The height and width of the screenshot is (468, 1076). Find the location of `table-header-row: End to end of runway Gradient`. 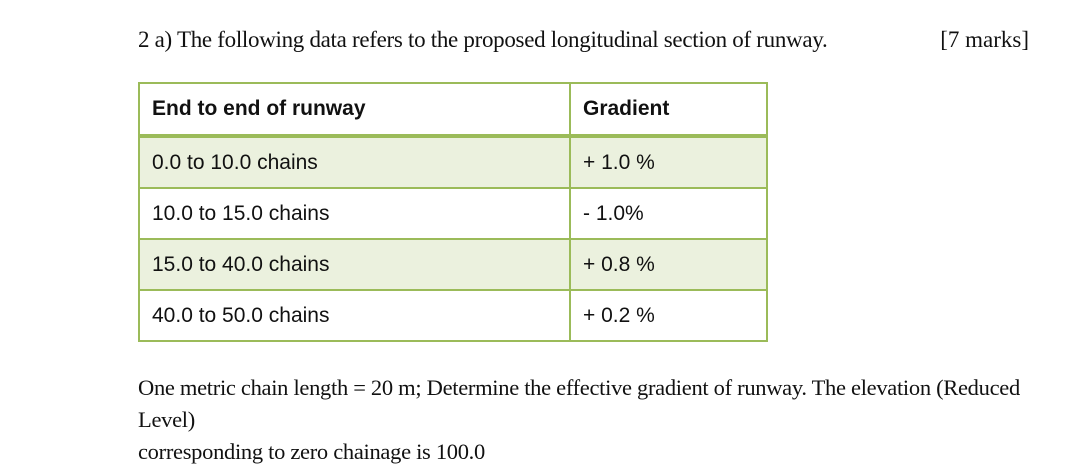

table-header-row: End to end of runway Gradient is located at coordinates (453, 110).